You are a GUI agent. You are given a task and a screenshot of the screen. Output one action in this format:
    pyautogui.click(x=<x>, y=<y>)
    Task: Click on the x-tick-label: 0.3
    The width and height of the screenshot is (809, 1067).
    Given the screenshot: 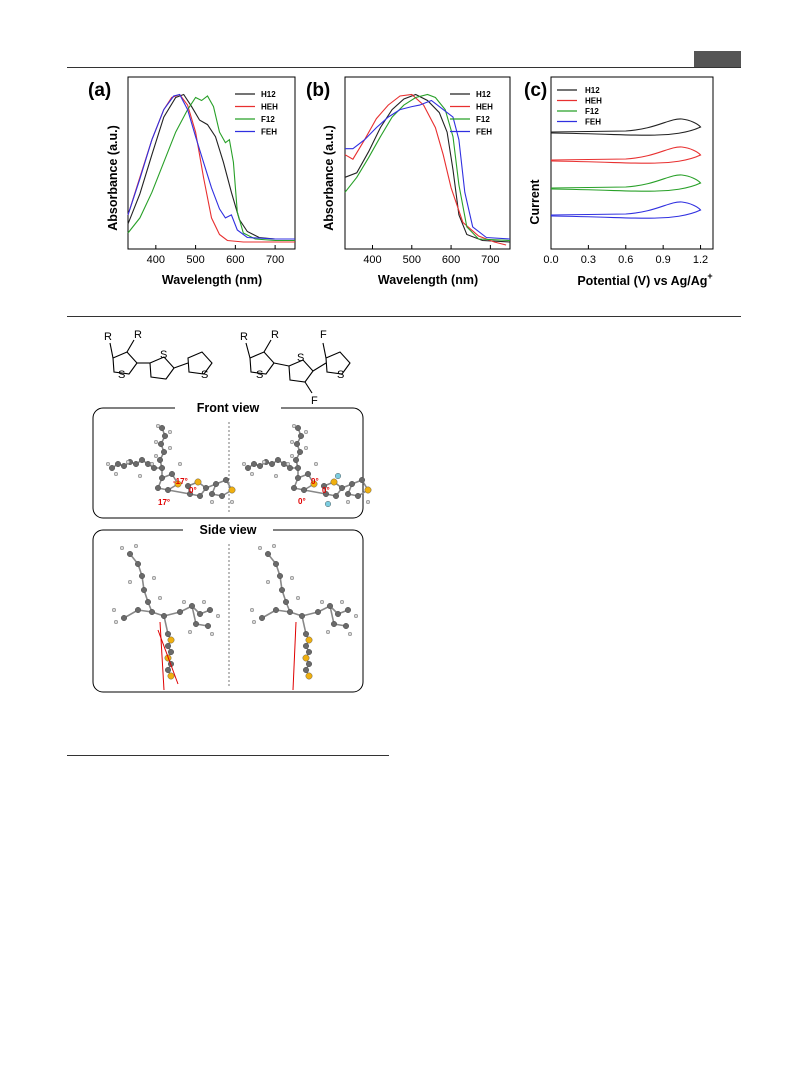 What is the action you would take?
    pyautogui.click(x=588, y=260)
    